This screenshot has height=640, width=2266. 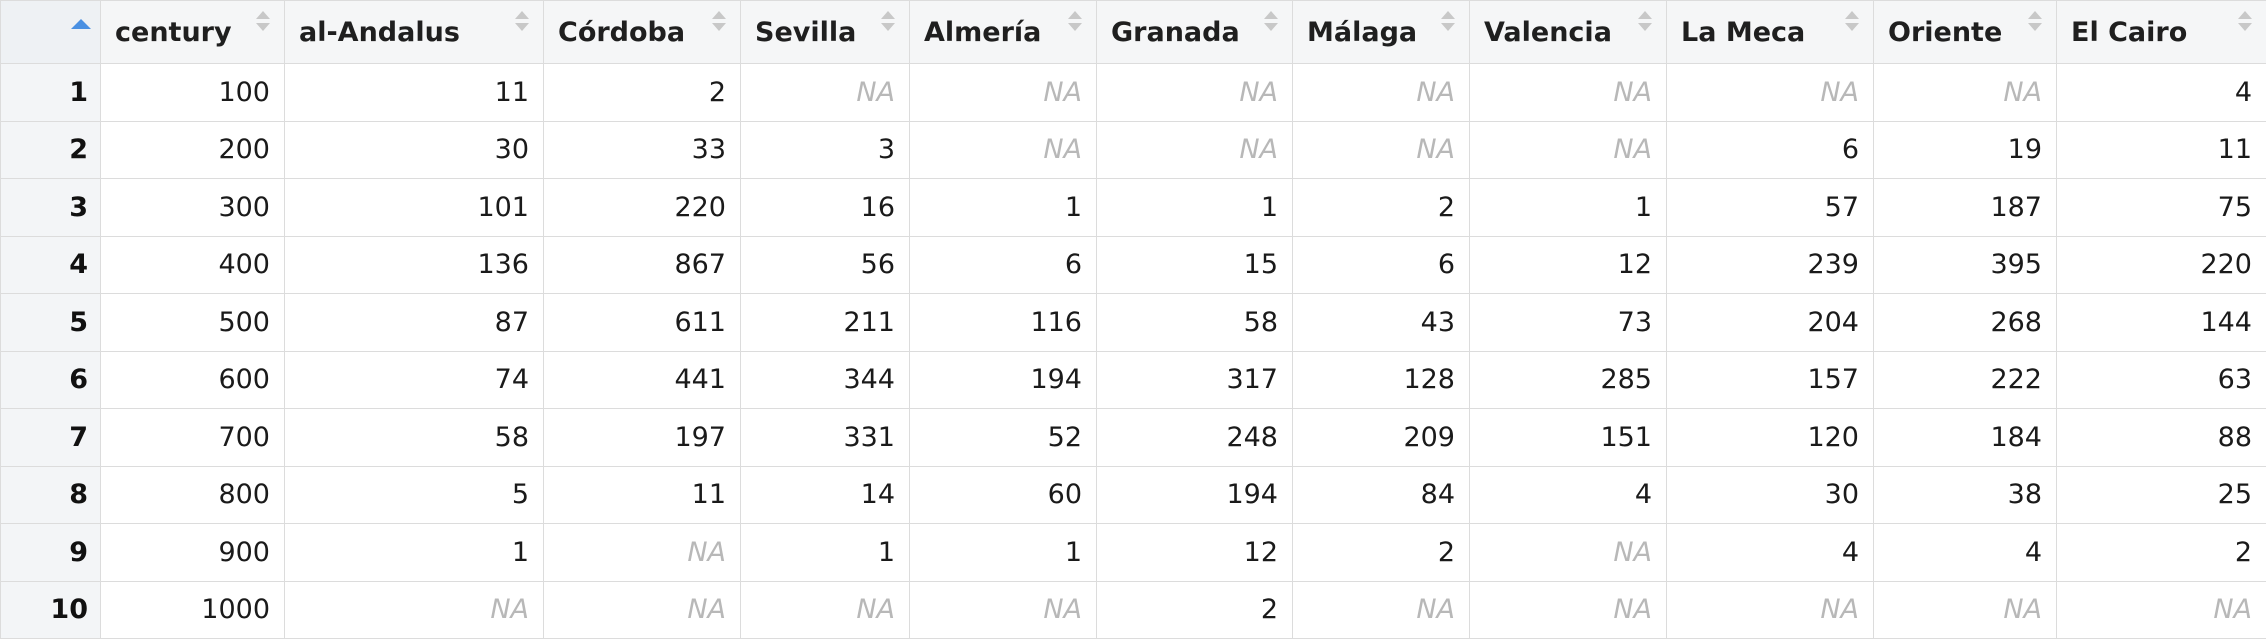 What do you see at coordinates (1770, 149) in the screenshot?
I see `cell-la-meca: 6` at bounding box center [1770, 149].